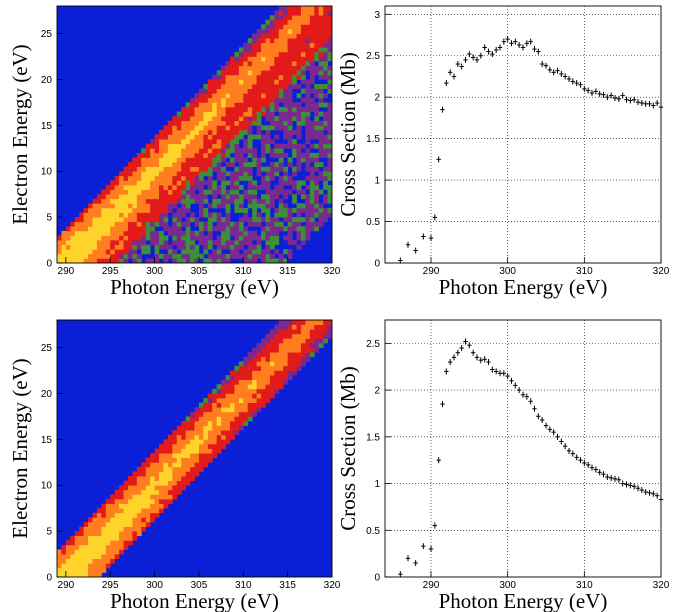 This screenshot has height=612, width=686. What do you see at coordinates (507, 585) in the screenshot?
I see `x-tick-label: 300` at bounding box center [507, 585].